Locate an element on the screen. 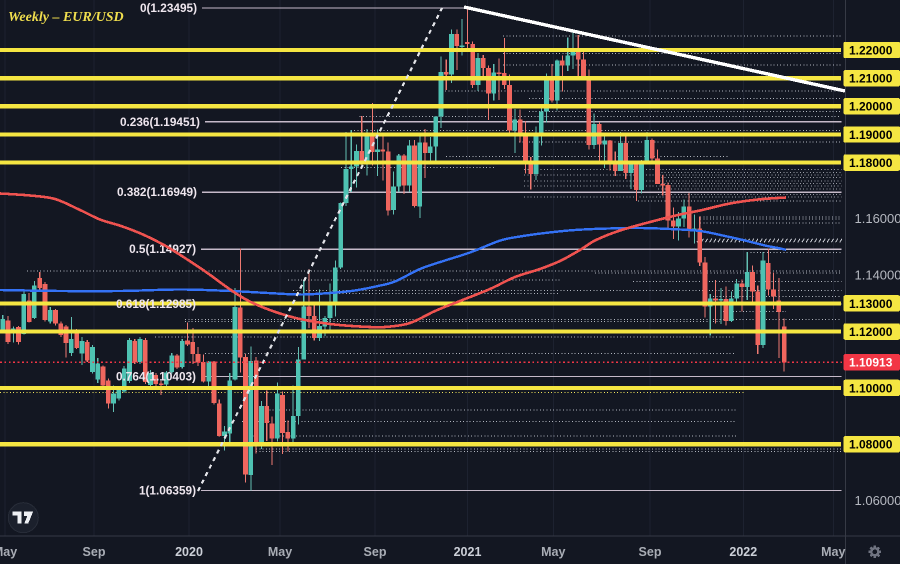 This screenshot has height=564, width=900. svg-text: 2022 is located at coordinates (743, 552).